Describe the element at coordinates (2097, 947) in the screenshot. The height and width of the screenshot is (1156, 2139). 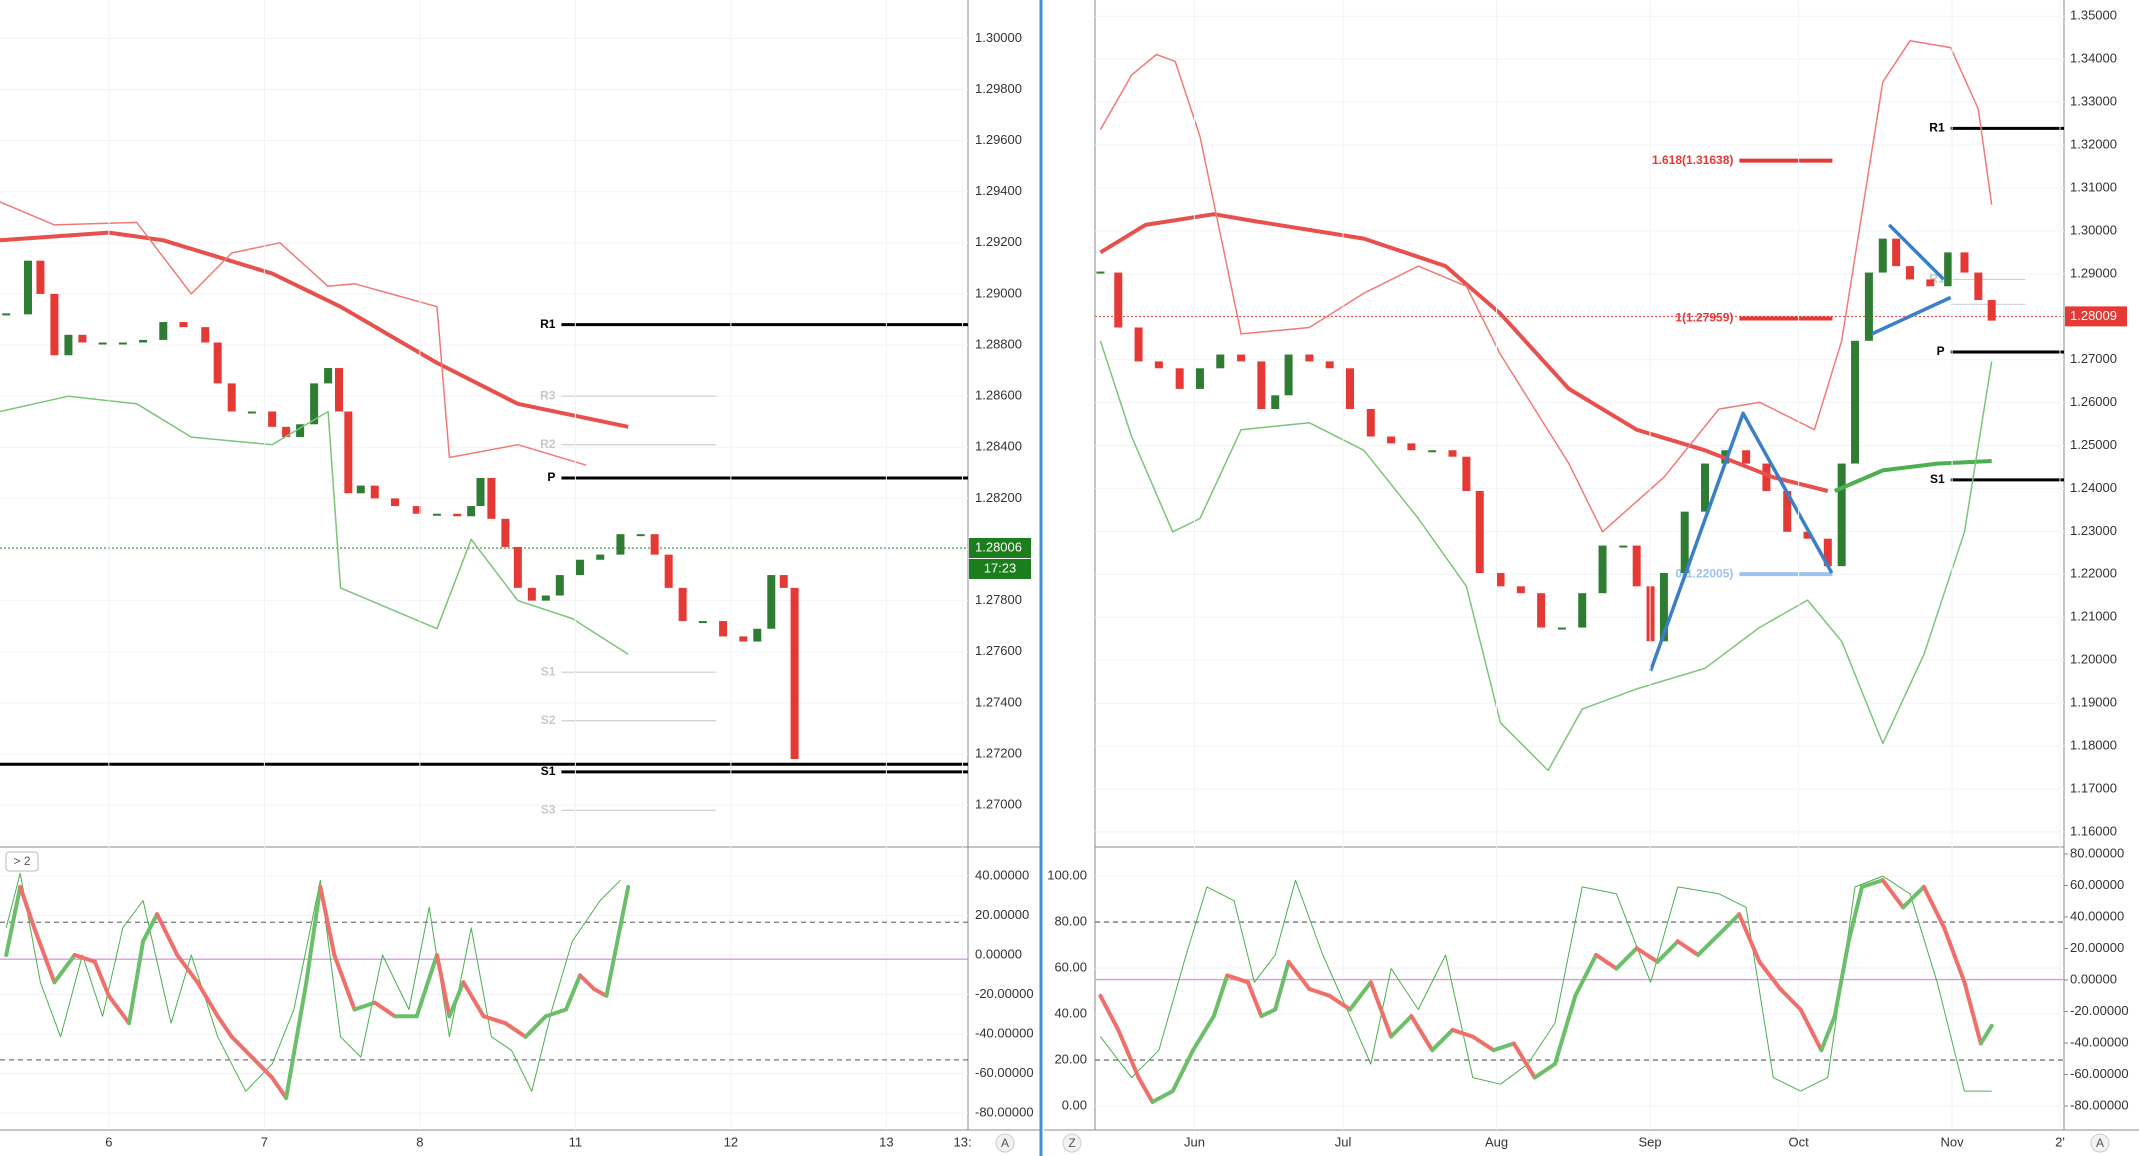
I see `y2-tick-label: 20.00000` at that location.